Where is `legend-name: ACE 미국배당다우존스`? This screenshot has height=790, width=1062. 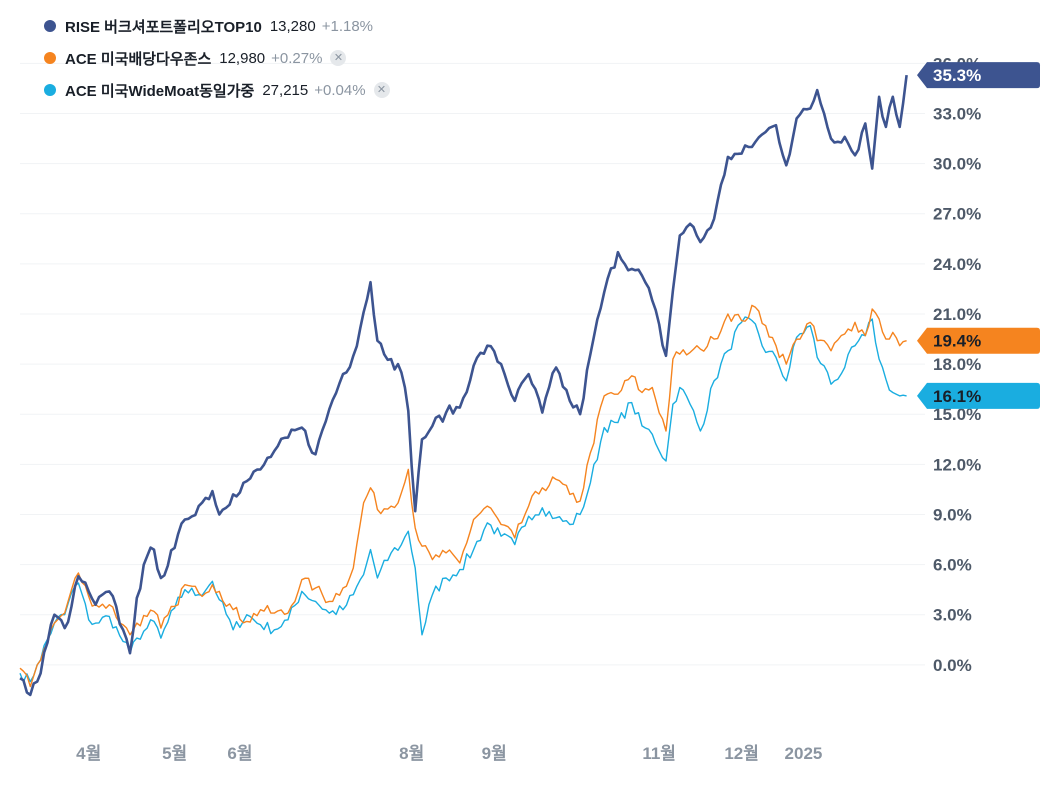 legend-name: ACE 미국배당다우존스 is located at coordinates (138, 59).